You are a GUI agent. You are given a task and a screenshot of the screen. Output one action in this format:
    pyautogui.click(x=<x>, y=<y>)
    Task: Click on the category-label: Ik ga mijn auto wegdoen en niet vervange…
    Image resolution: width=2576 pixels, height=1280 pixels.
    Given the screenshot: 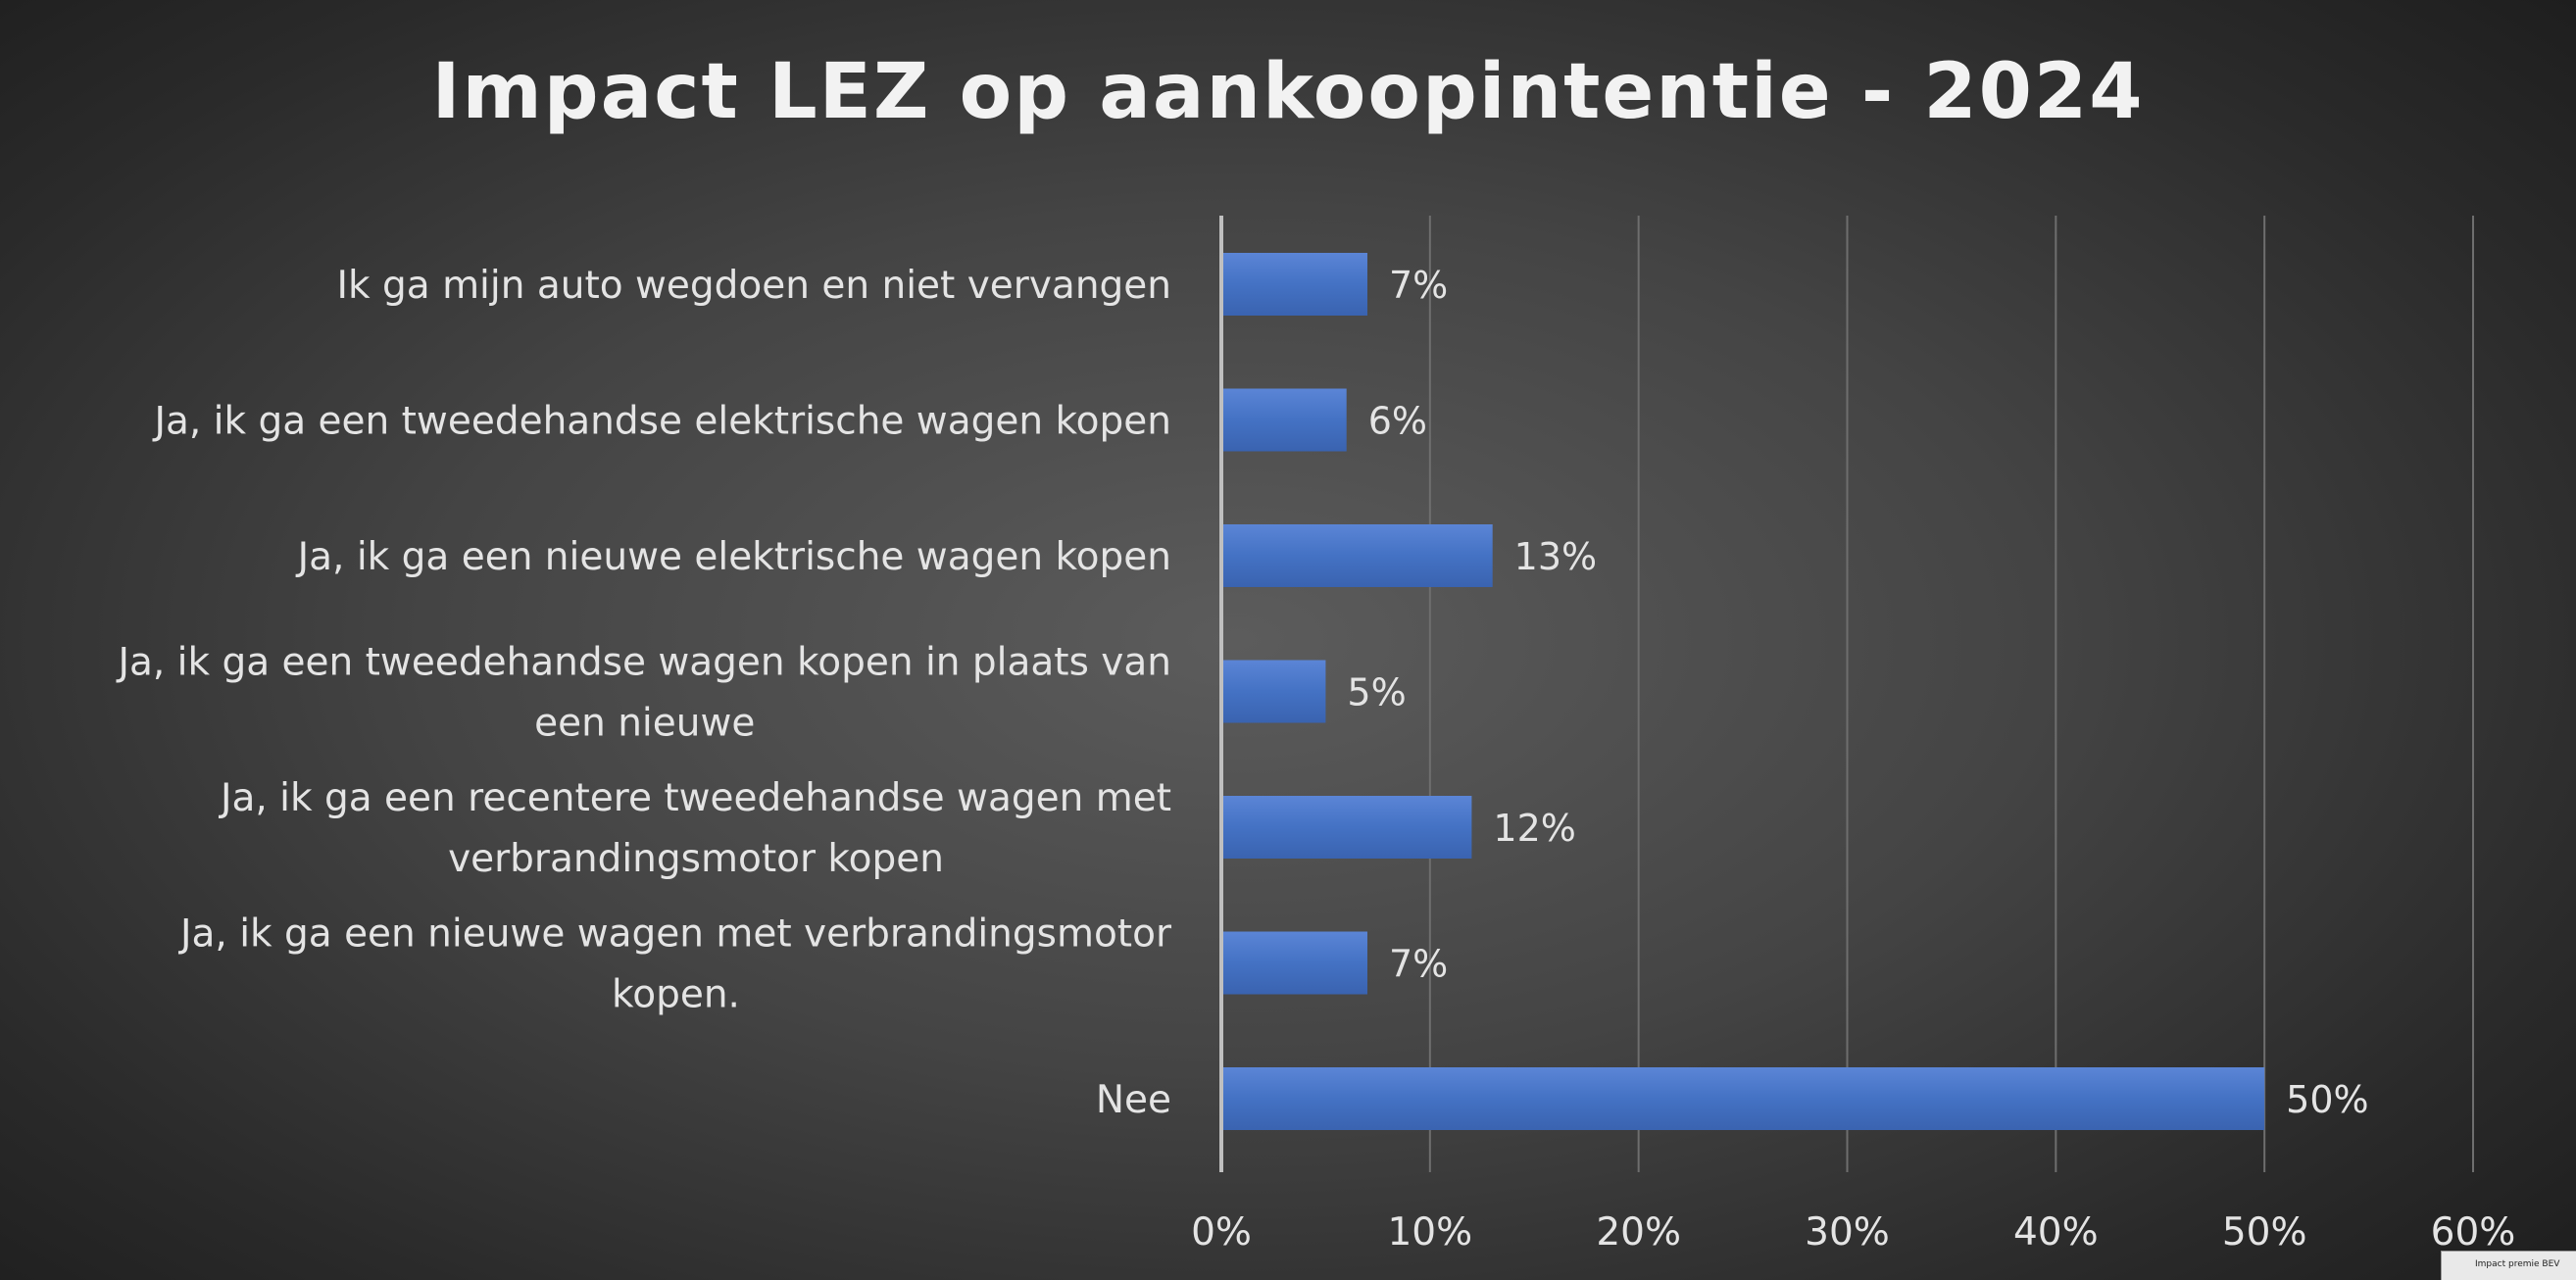 What is the action you would take?
    pyautogui.click(x=754, y=286)
    